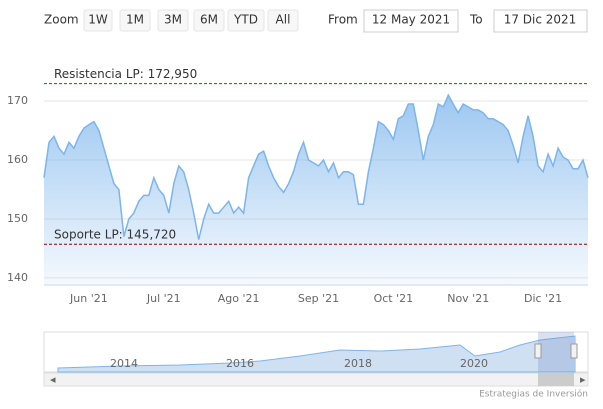  Describe the element at coordinates (474, 363) in the screenshot. I see `navigator-label: 2020` at that location.